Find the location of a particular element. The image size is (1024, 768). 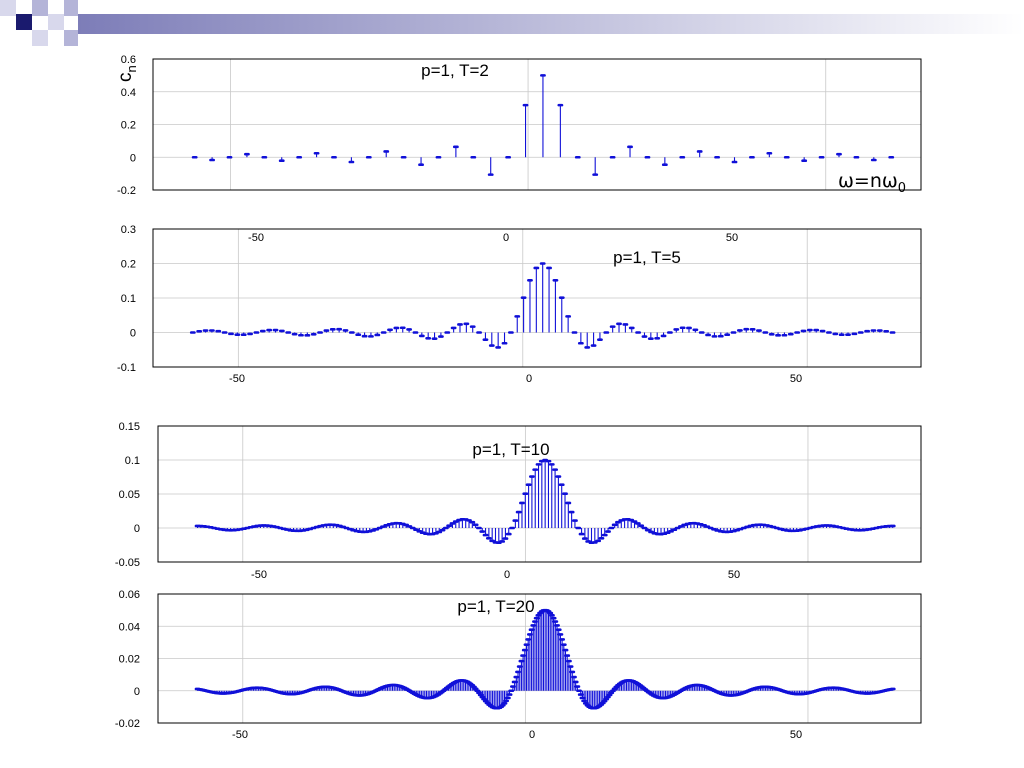

x-axis-label: ω=nω0 is located at coordinates (872, 183).